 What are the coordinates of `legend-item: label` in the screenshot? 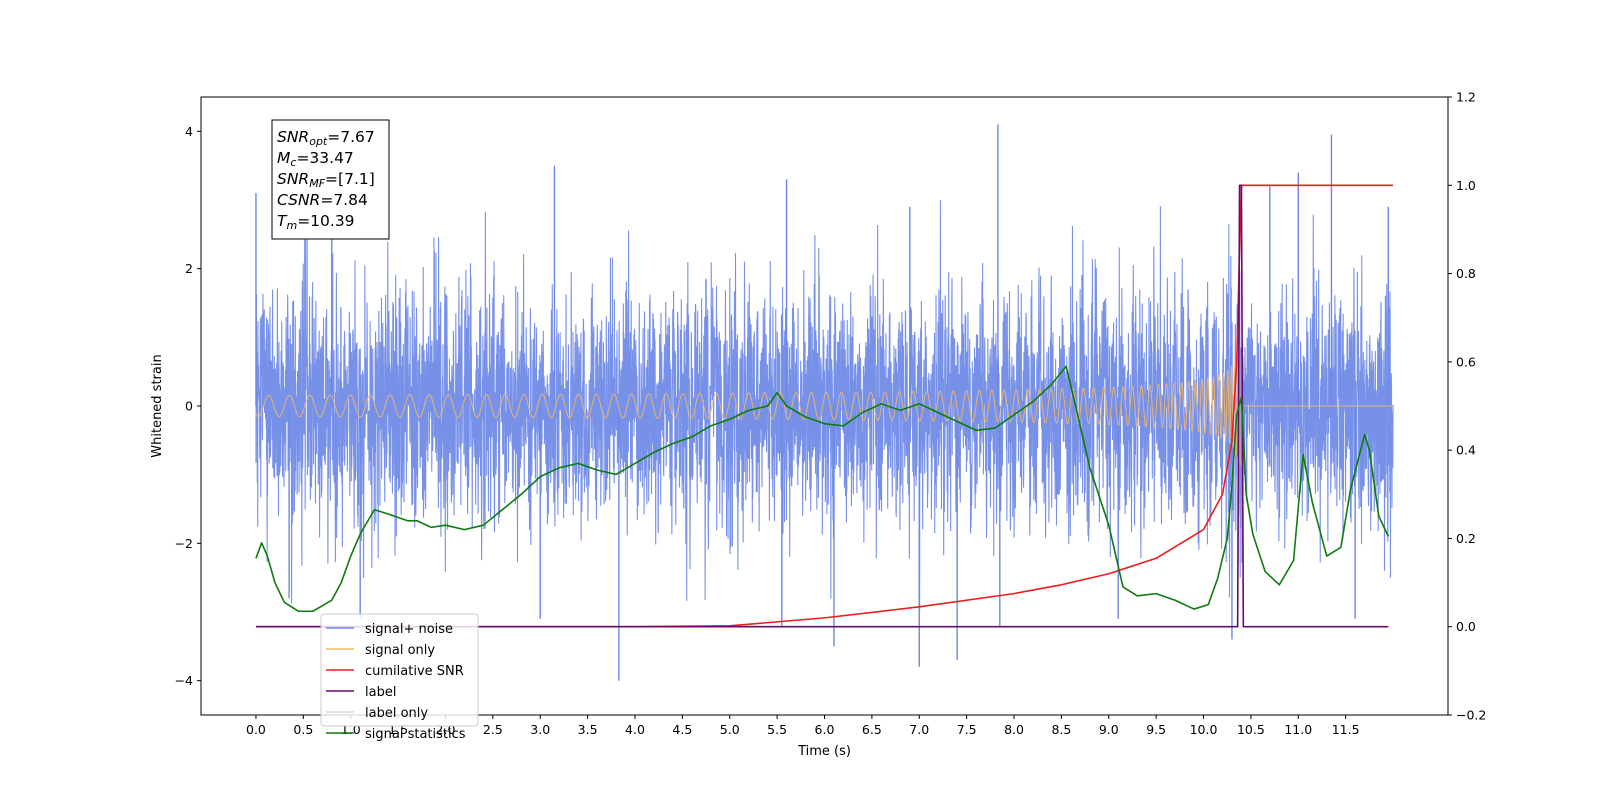 It's located at (361, 692).